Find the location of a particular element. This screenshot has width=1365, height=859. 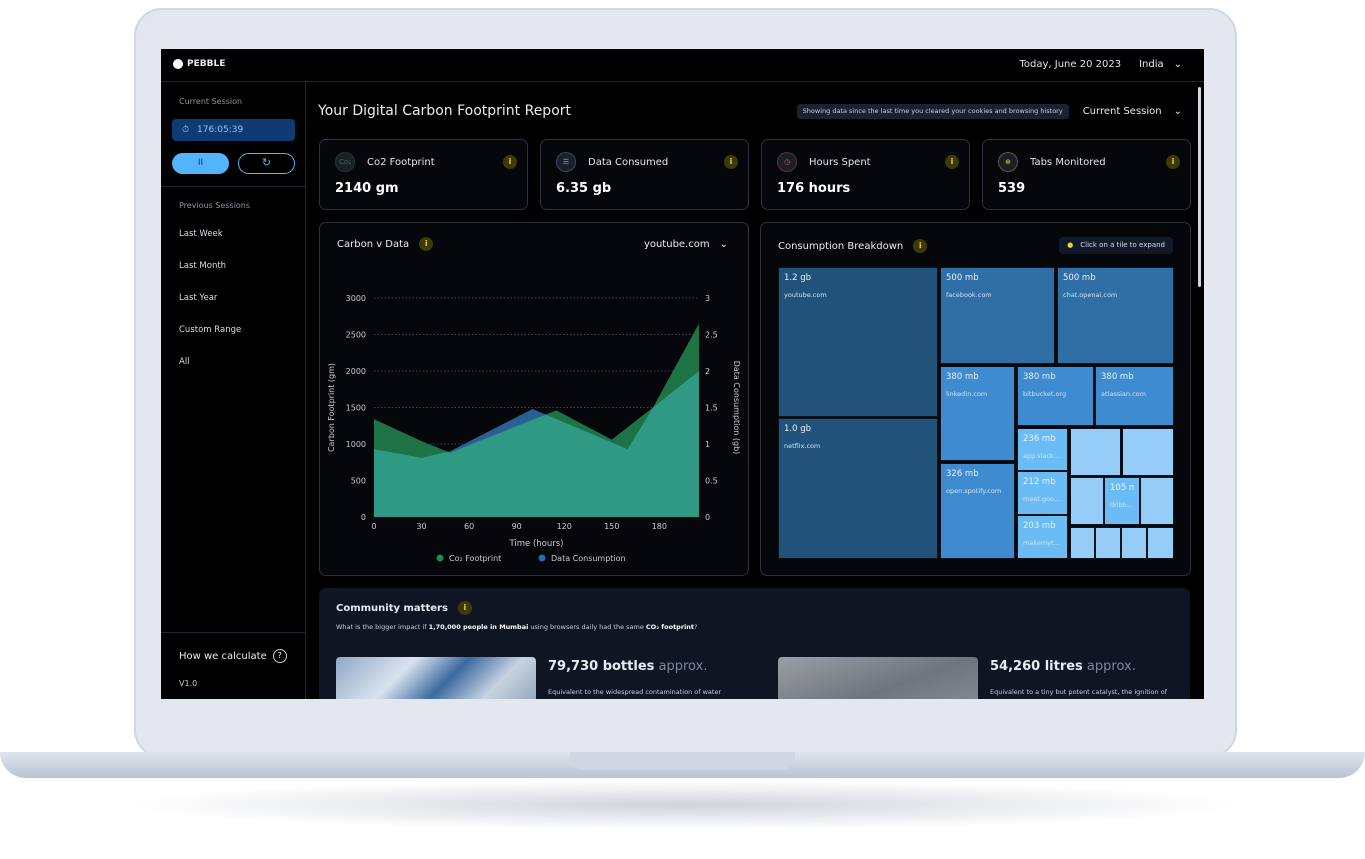

legend-co2-label: Co₂ Footprint is located at coordinates (475, 558).